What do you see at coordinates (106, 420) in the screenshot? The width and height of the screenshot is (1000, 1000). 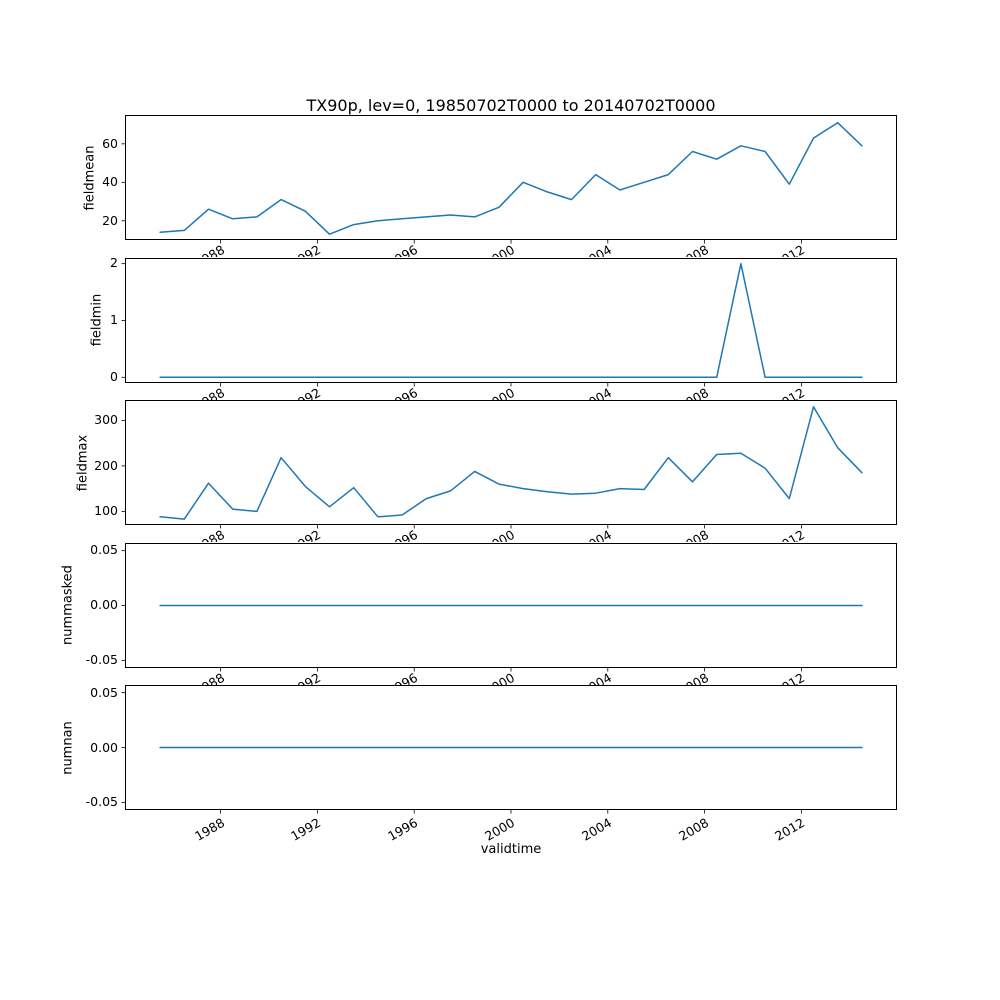 I see `y-tick-label: 300` at bounding box center [106, 420].